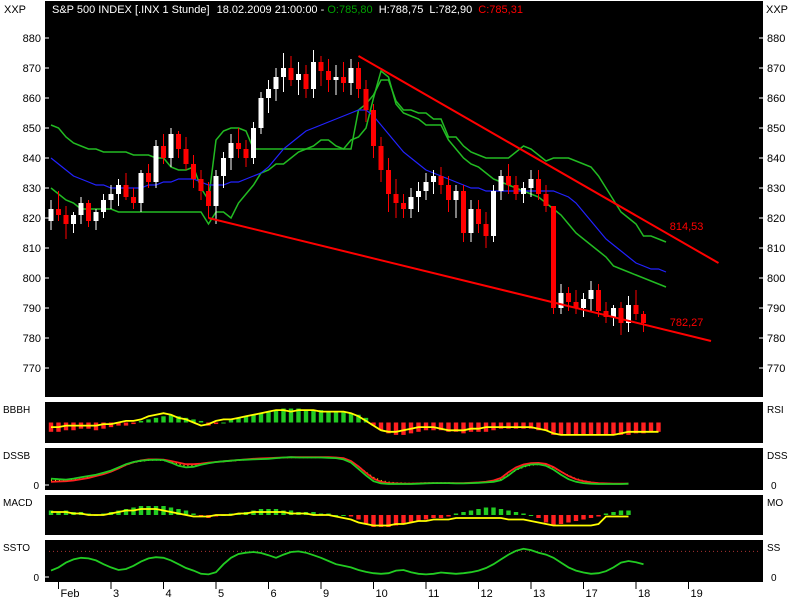 This screenshot has width=800, height=605. I want to click on x-tick-label: 6, so click(274, 594).